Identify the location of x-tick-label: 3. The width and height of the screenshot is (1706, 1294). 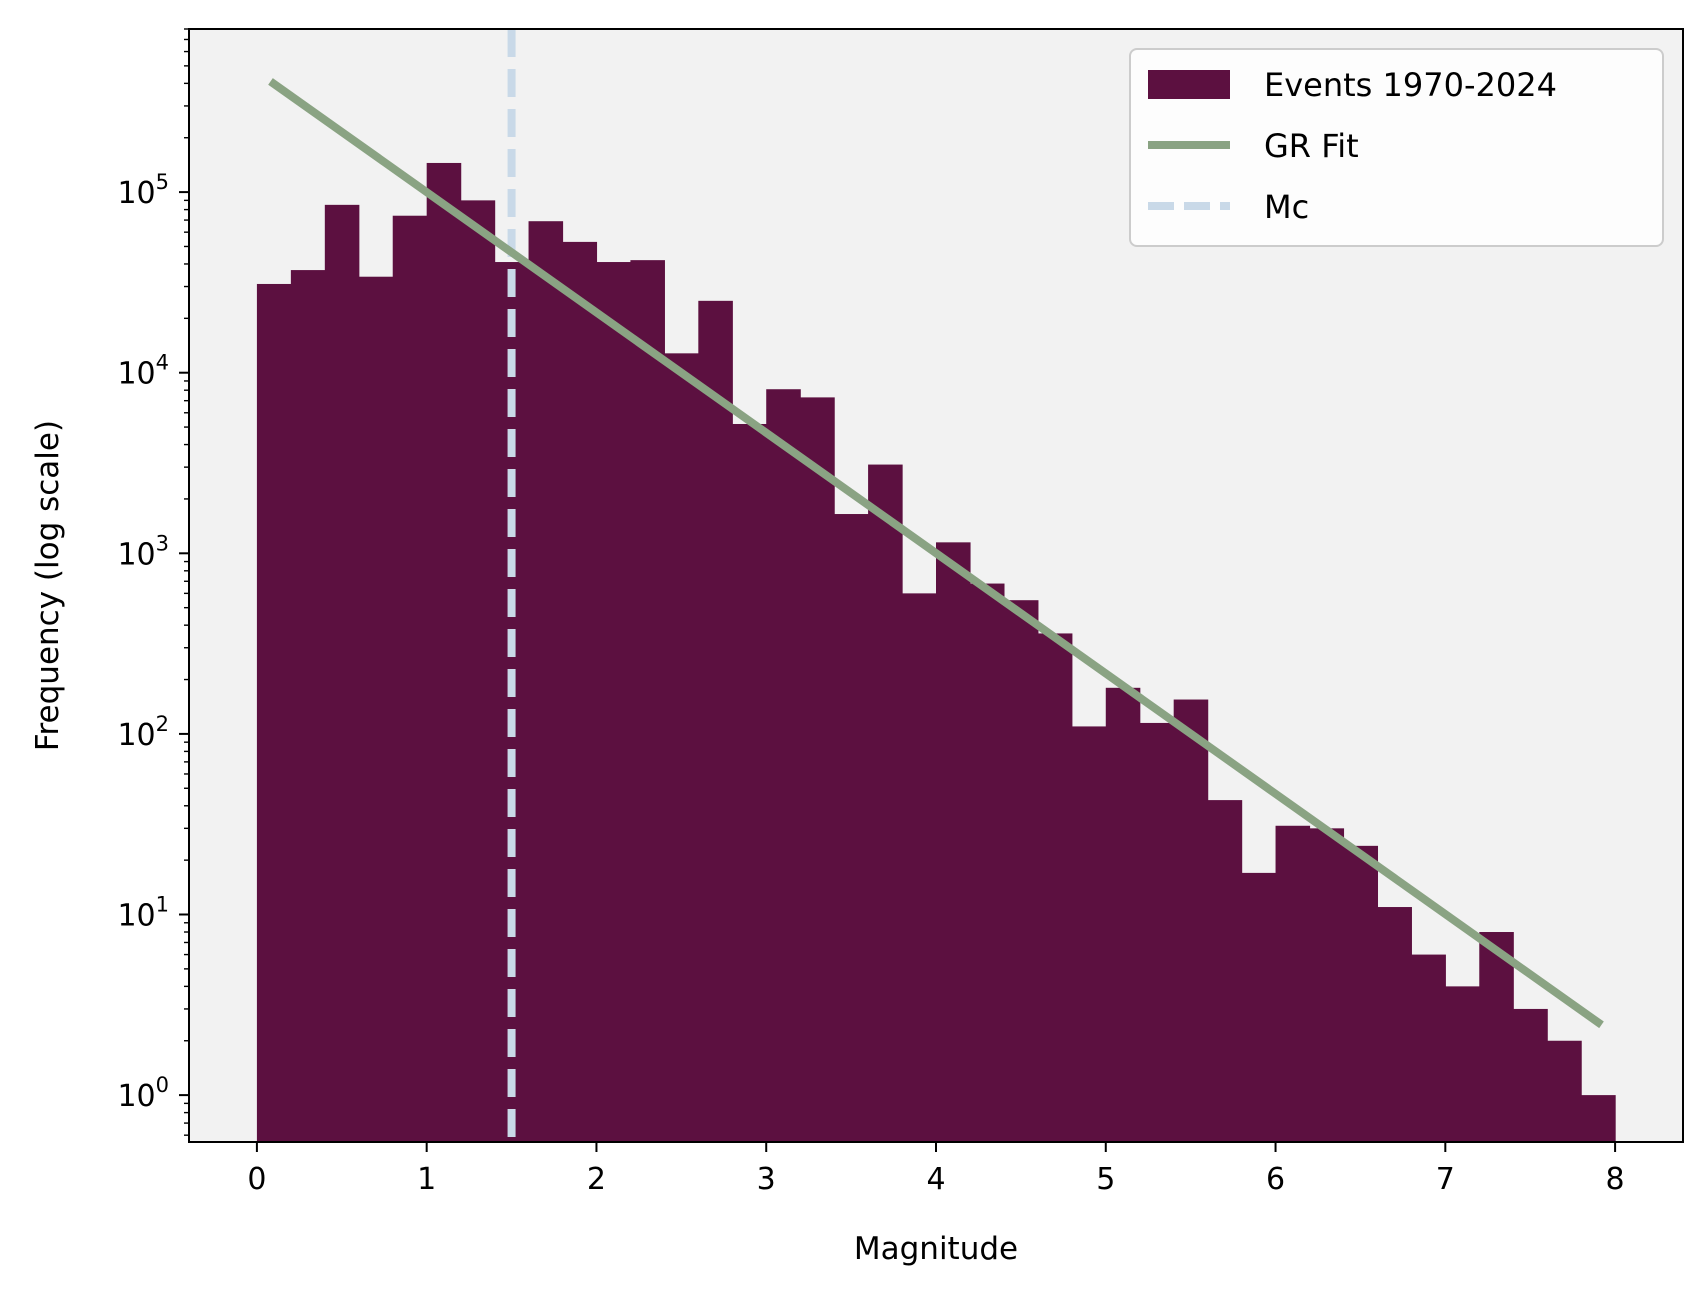
(766, 1179).